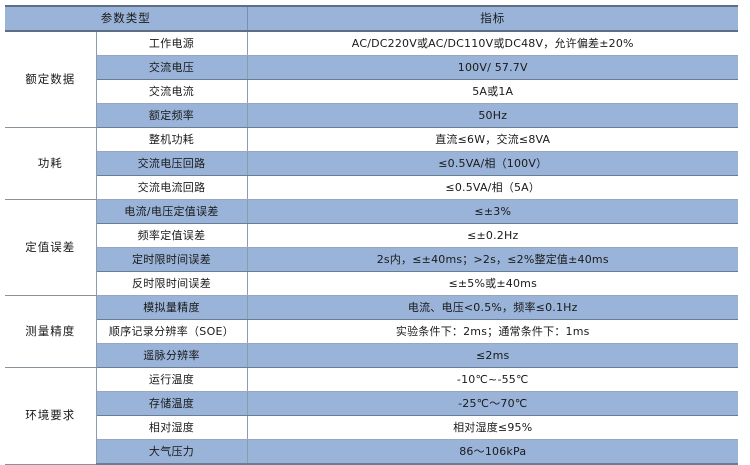  What do you see at coordinates (171, 139) in the screenshot?
I see `parameter-item-label: 整机功耗` at bounding box center [171, 139].